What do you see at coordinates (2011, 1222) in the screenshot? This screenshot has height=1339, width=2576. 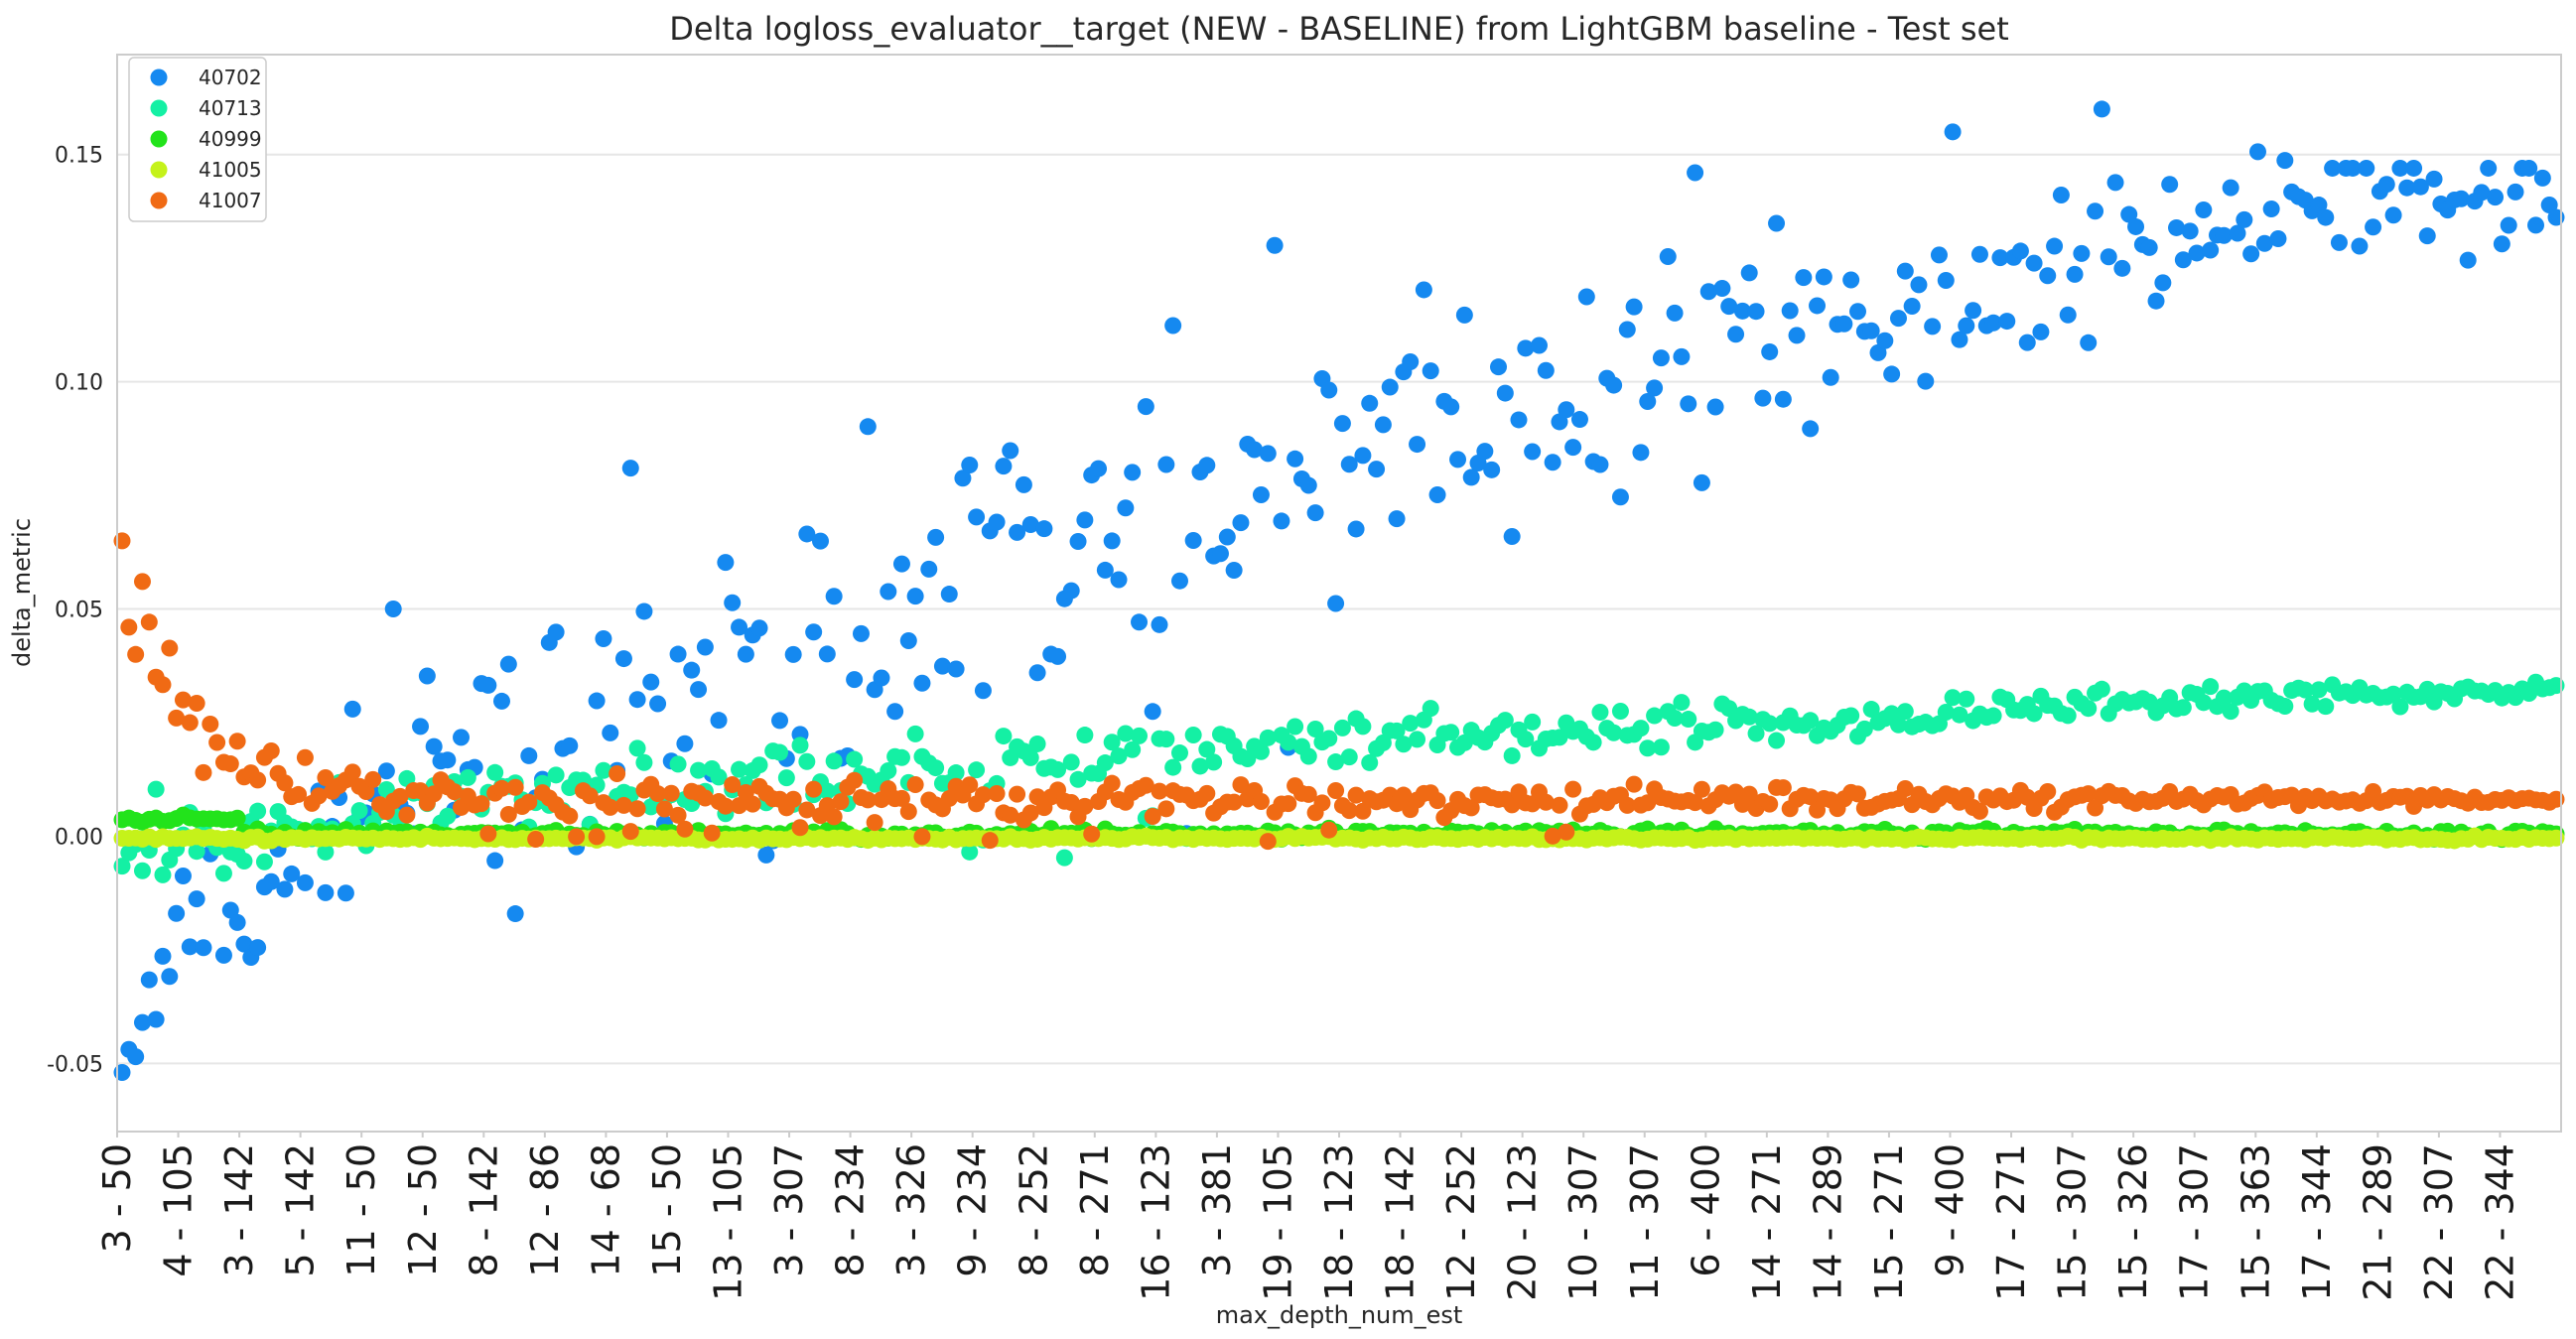 I see `x-tick-label: 17 - 271` at bounding box center [2011, 1222].